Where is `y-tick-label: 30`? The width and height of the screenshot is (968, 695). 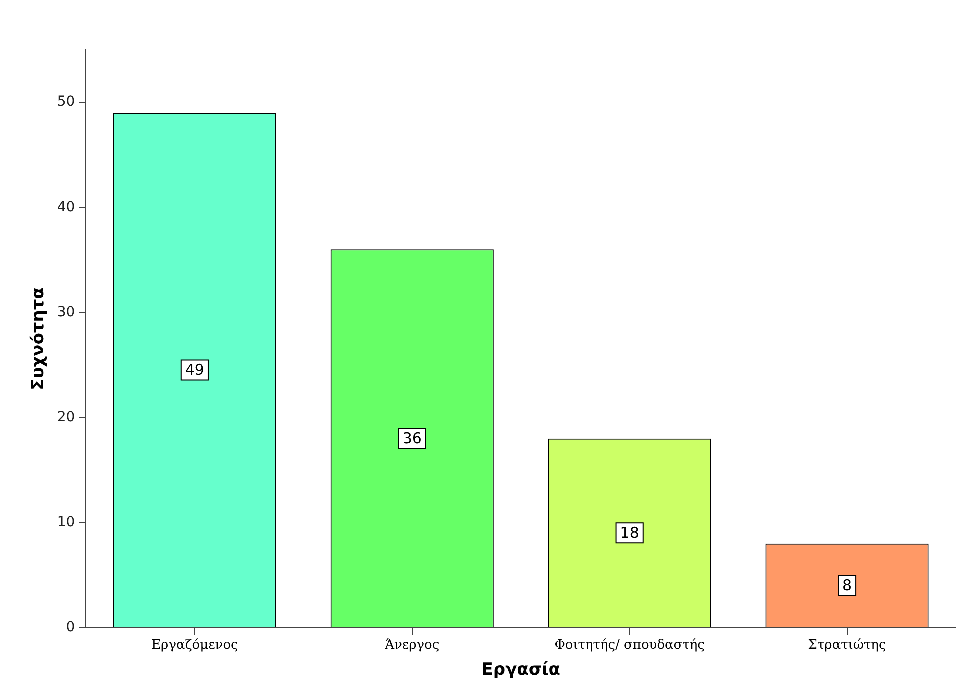 y-tick-label: 30 is located at coordinates (66, 312).